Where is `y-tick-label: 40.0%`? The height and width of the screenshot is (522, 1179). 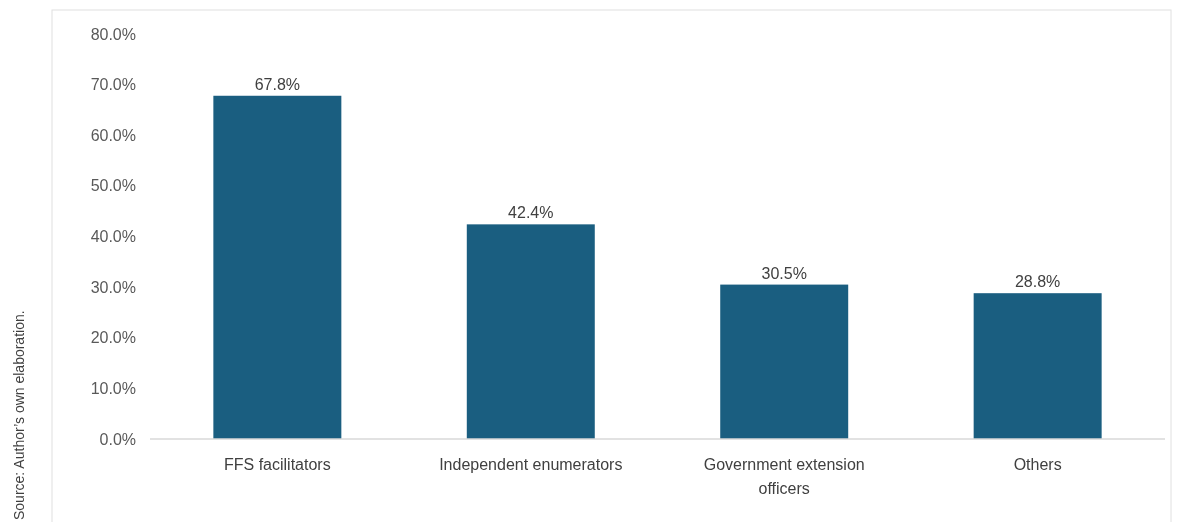
y-tick-label: 40.0% is located at coordinates (113, 237).